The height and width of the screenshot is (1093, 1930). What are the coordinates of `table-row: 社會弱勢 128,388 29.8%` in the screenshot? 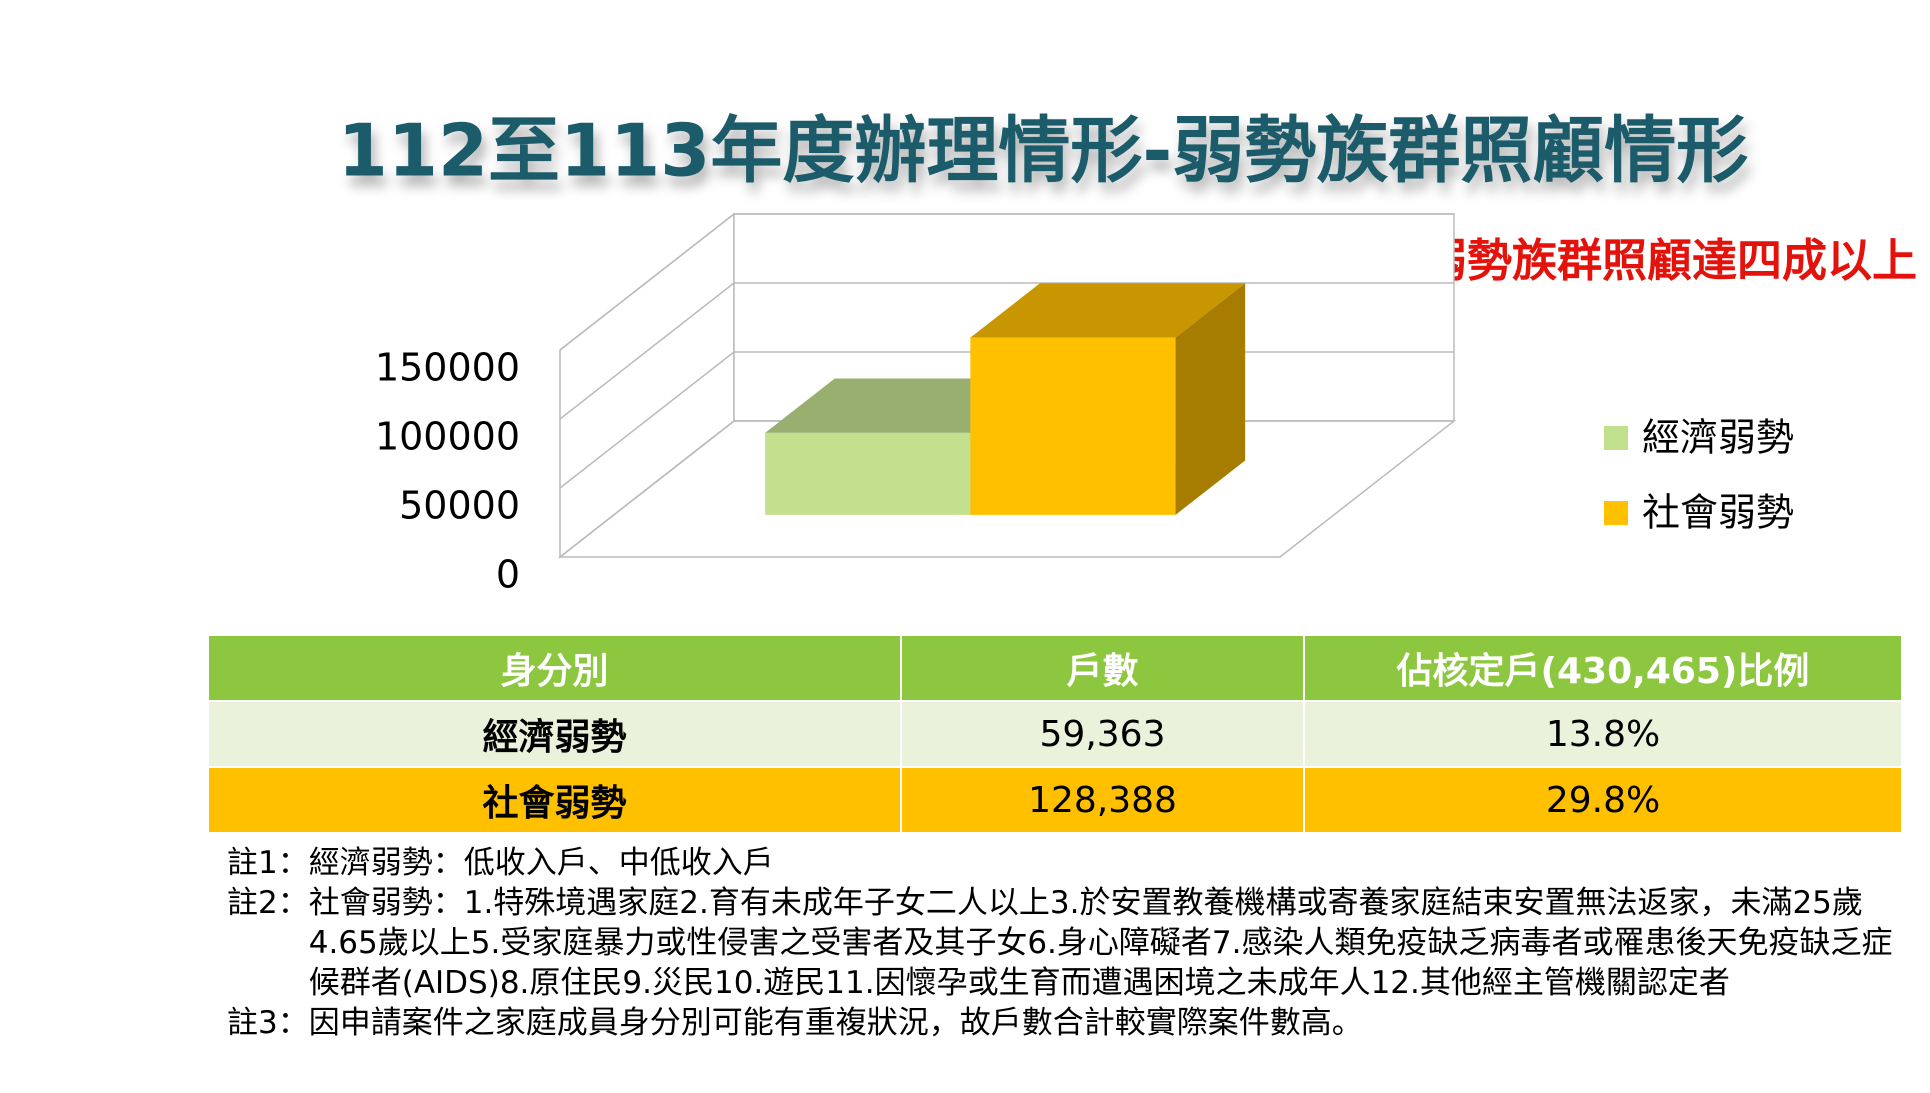 It's located at (1056, 800).